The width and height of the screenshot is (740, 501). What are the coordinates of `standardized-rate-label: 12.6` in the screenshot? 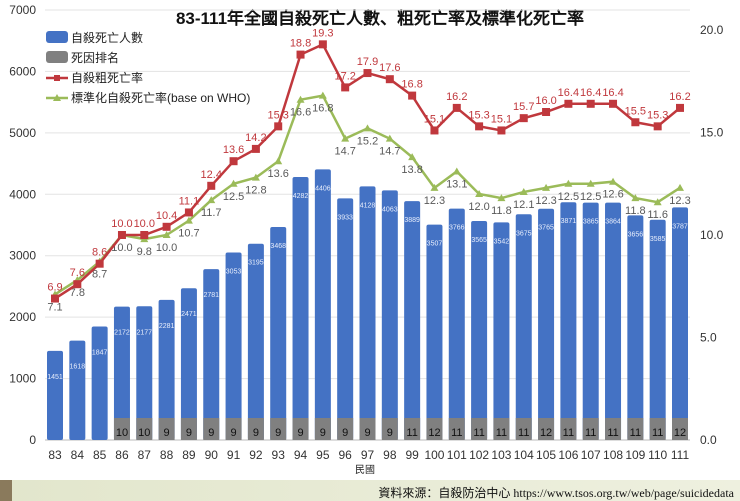 It's located at (612, 195).